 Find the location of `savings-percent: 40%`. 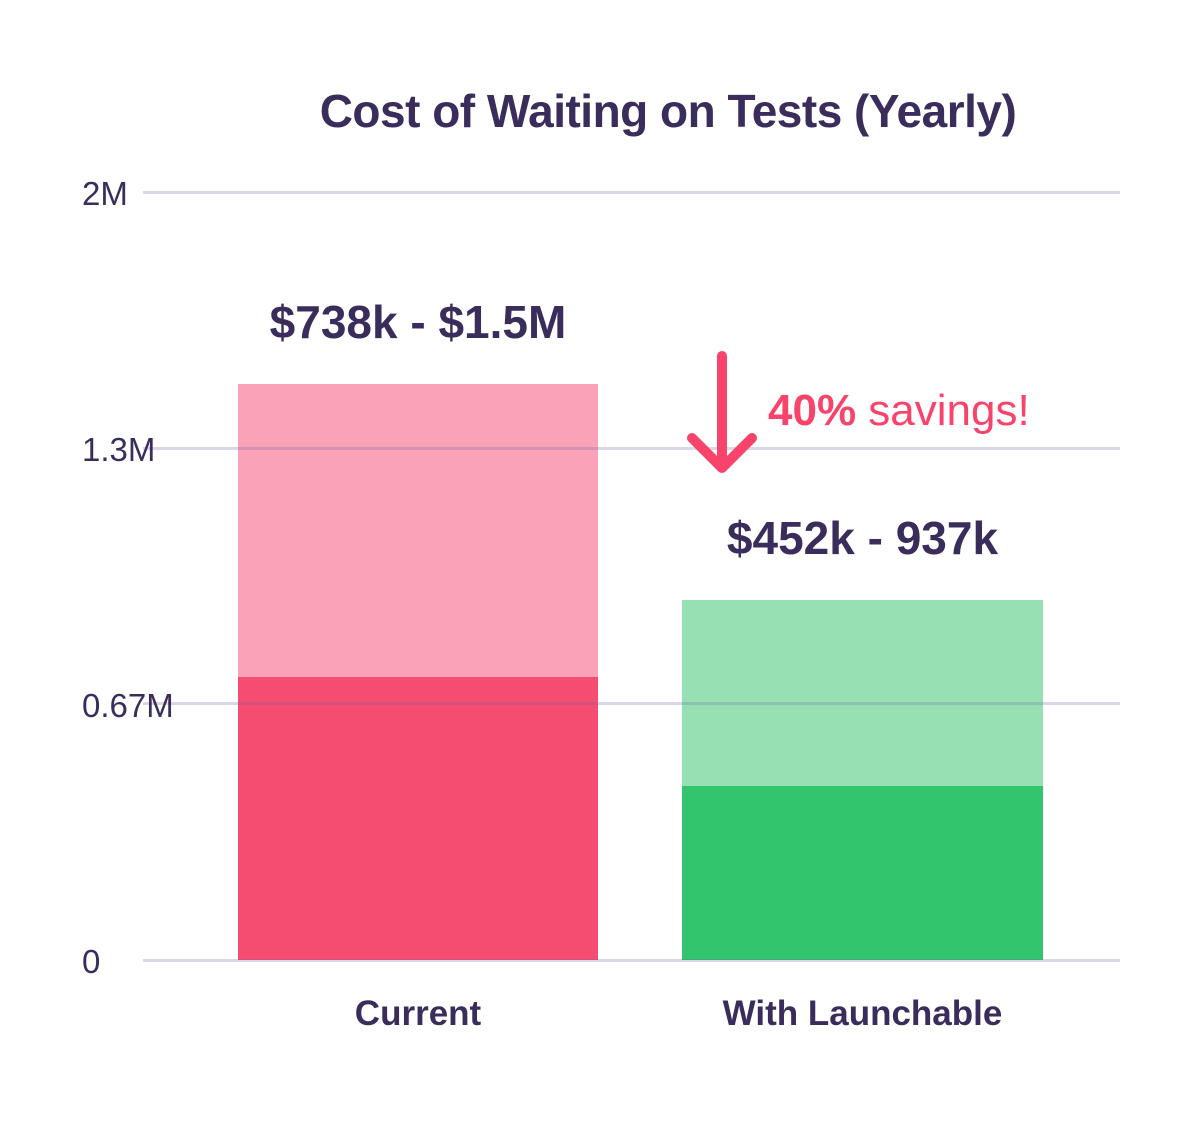

savings-percent: 40% is located at coordinates (812, 410).